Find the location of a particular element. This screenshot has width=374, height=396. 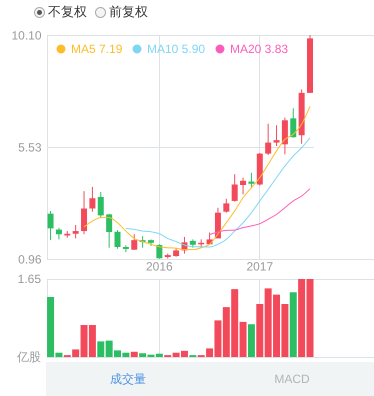

line-series is located at coordinates (260, 211).